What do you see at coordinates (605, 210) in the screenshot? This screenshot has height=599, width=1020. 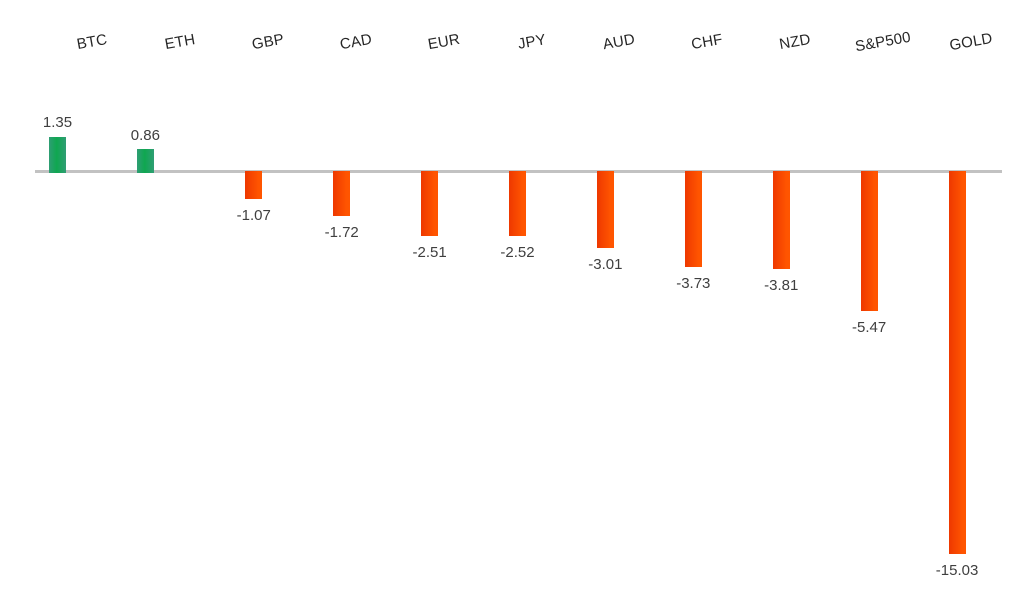 I see `bar-aud` at bounding box center [605, 210].